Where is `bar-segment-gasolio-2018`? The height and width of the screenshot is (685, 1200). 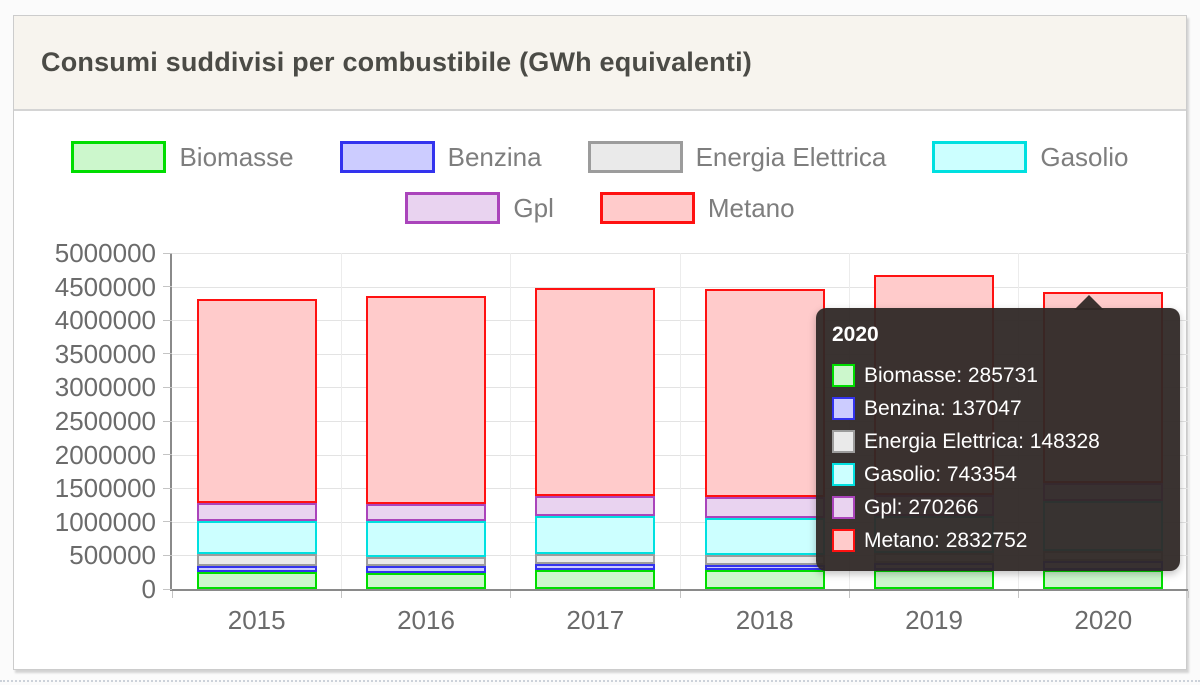 bar-segment-gasolio-2018 is located at coordinates (764, 536).